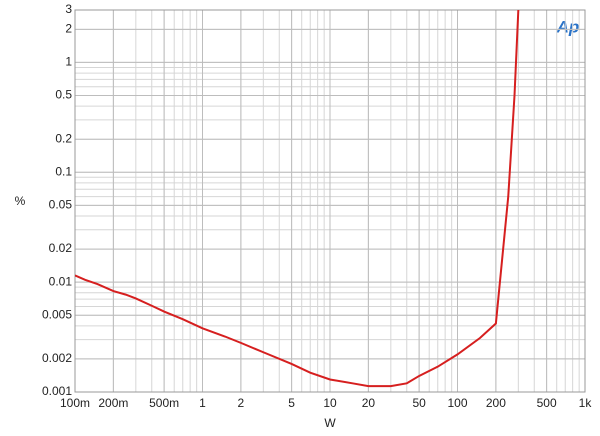 Image resolution: width=600 pixels, height=436 pixels. Describe the element at coordinates (547, 403) in the screenshot. I see `x-tick-label: 500` at that location.